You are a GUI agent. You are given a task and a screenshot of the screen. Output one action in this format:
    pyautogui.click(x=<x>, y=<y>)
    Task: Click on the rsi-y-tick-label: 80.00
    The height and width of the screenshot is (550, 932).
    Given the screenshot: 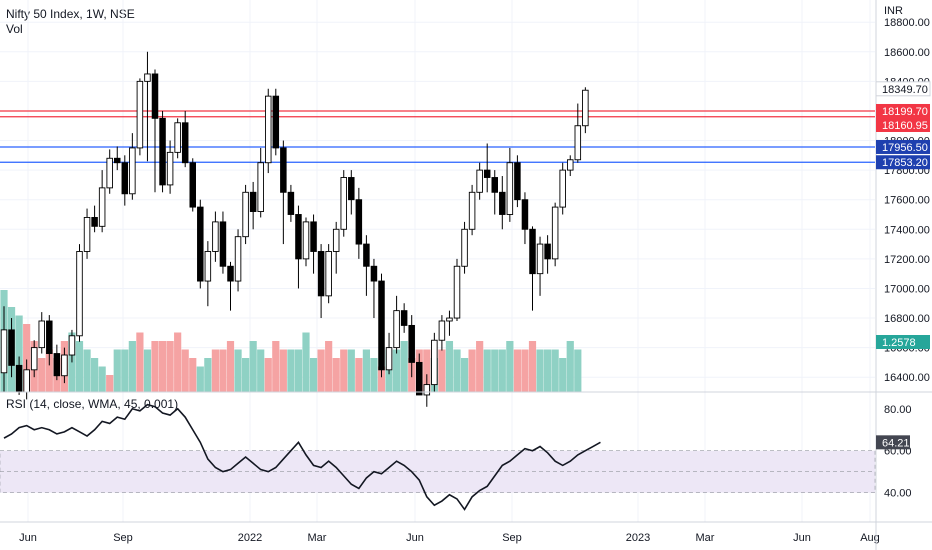 What is the action you would take?
    pyautogui.click(x=898, y=410)
    